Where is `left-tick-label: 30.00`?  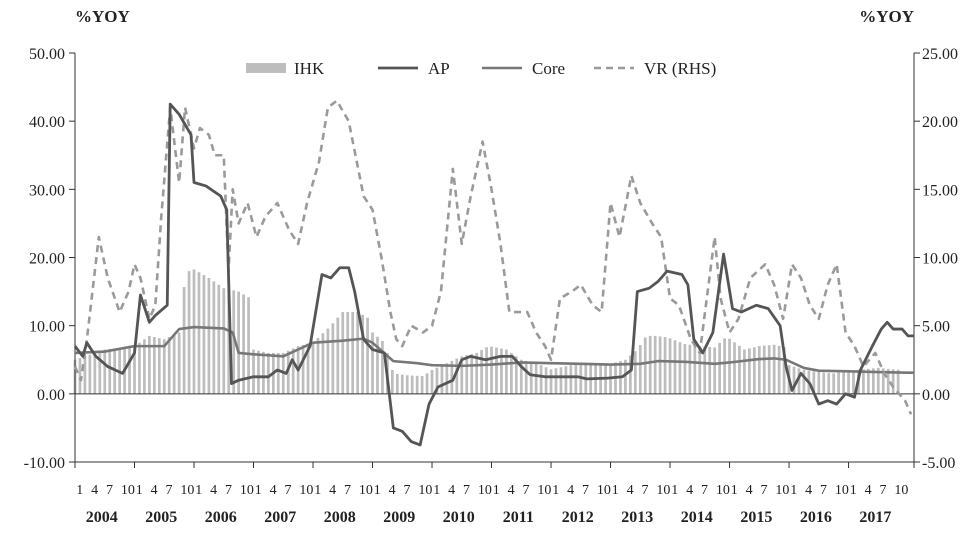
left-tick-label: 30.00 is located at coordinates (47, 190).